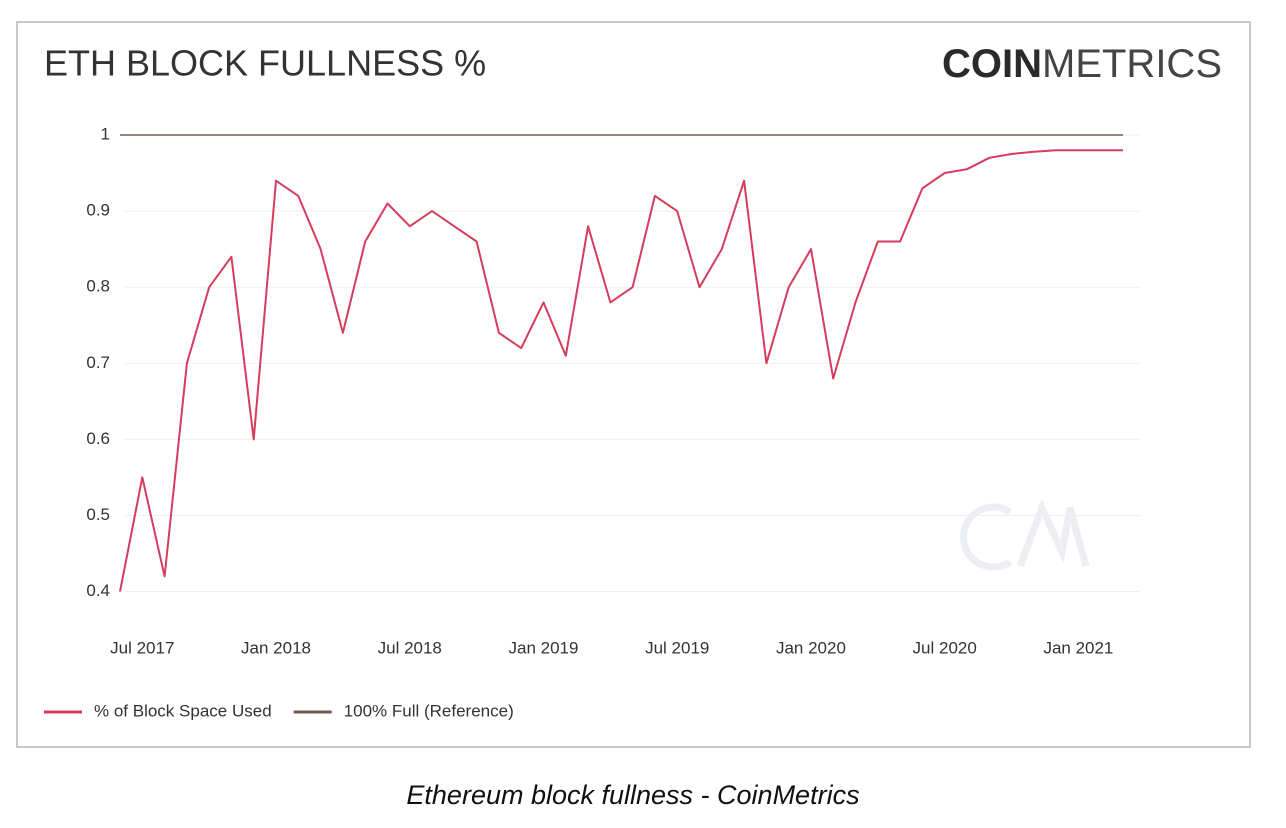  I want to click on brand-bold: COIN, so click(992, 64).